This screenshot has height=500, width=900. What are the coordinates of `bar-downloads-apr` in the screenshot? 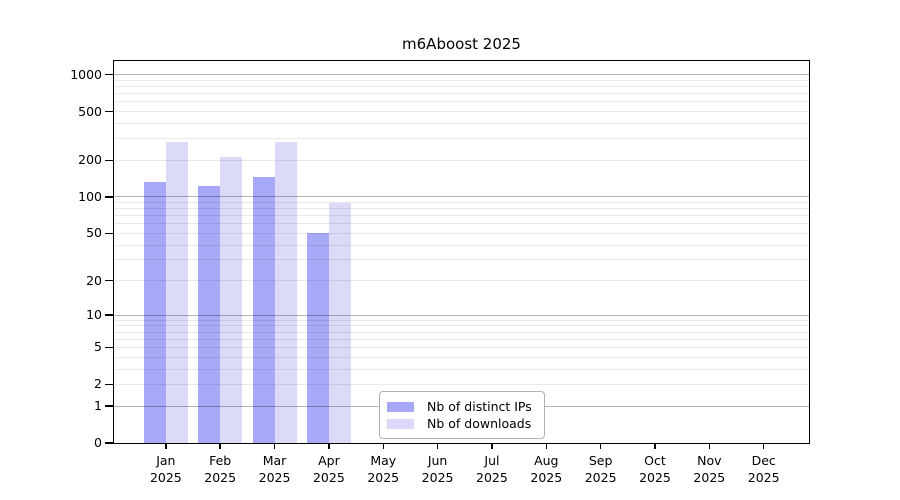 It's located at (339, 322).